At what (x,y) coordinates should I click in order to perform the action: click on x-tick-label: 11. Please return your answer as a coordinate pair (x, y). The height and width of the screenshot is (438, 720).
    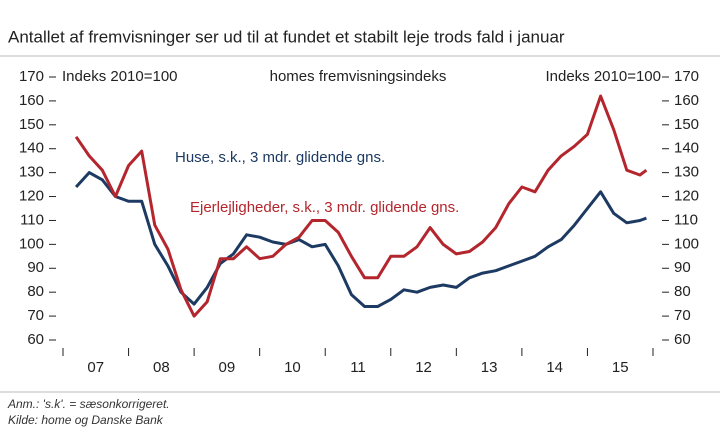
    Looking at the image, I should click on (358, 367).